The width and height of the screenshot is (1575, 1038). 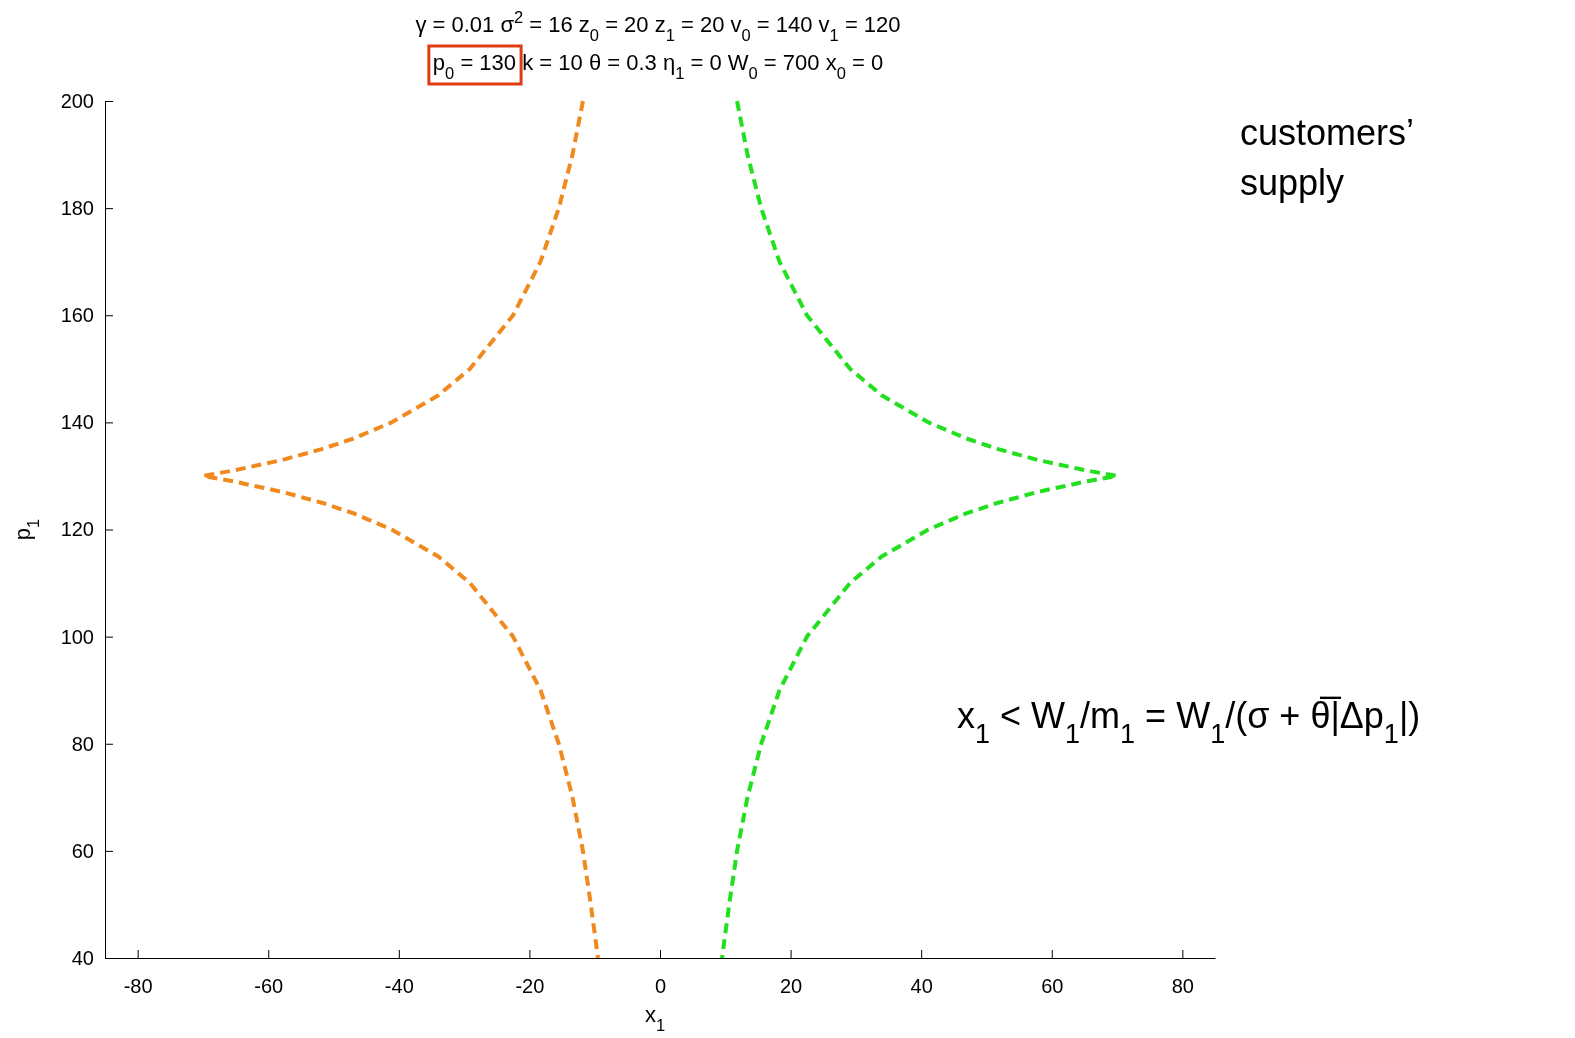 What do you see at coordinates (77, 100) in the screenshot?
I see `y-tick-label: 200` at bounding box center [77, 100].